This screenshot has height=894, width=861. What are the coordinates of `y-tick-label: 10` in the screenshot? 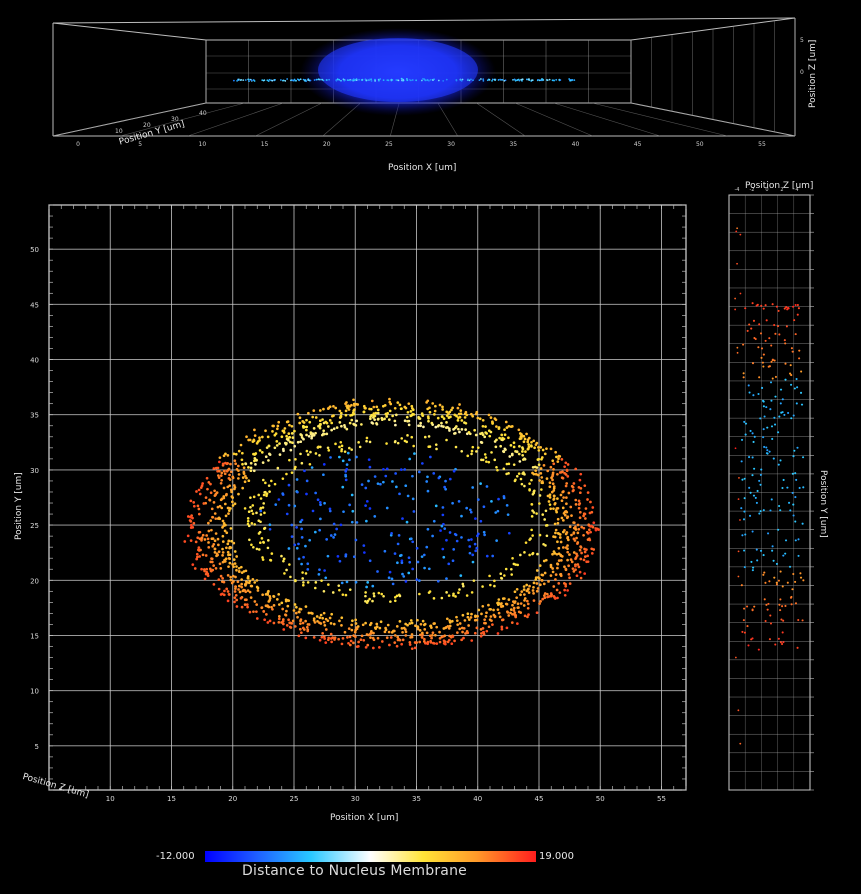 It's located at (34, 692).